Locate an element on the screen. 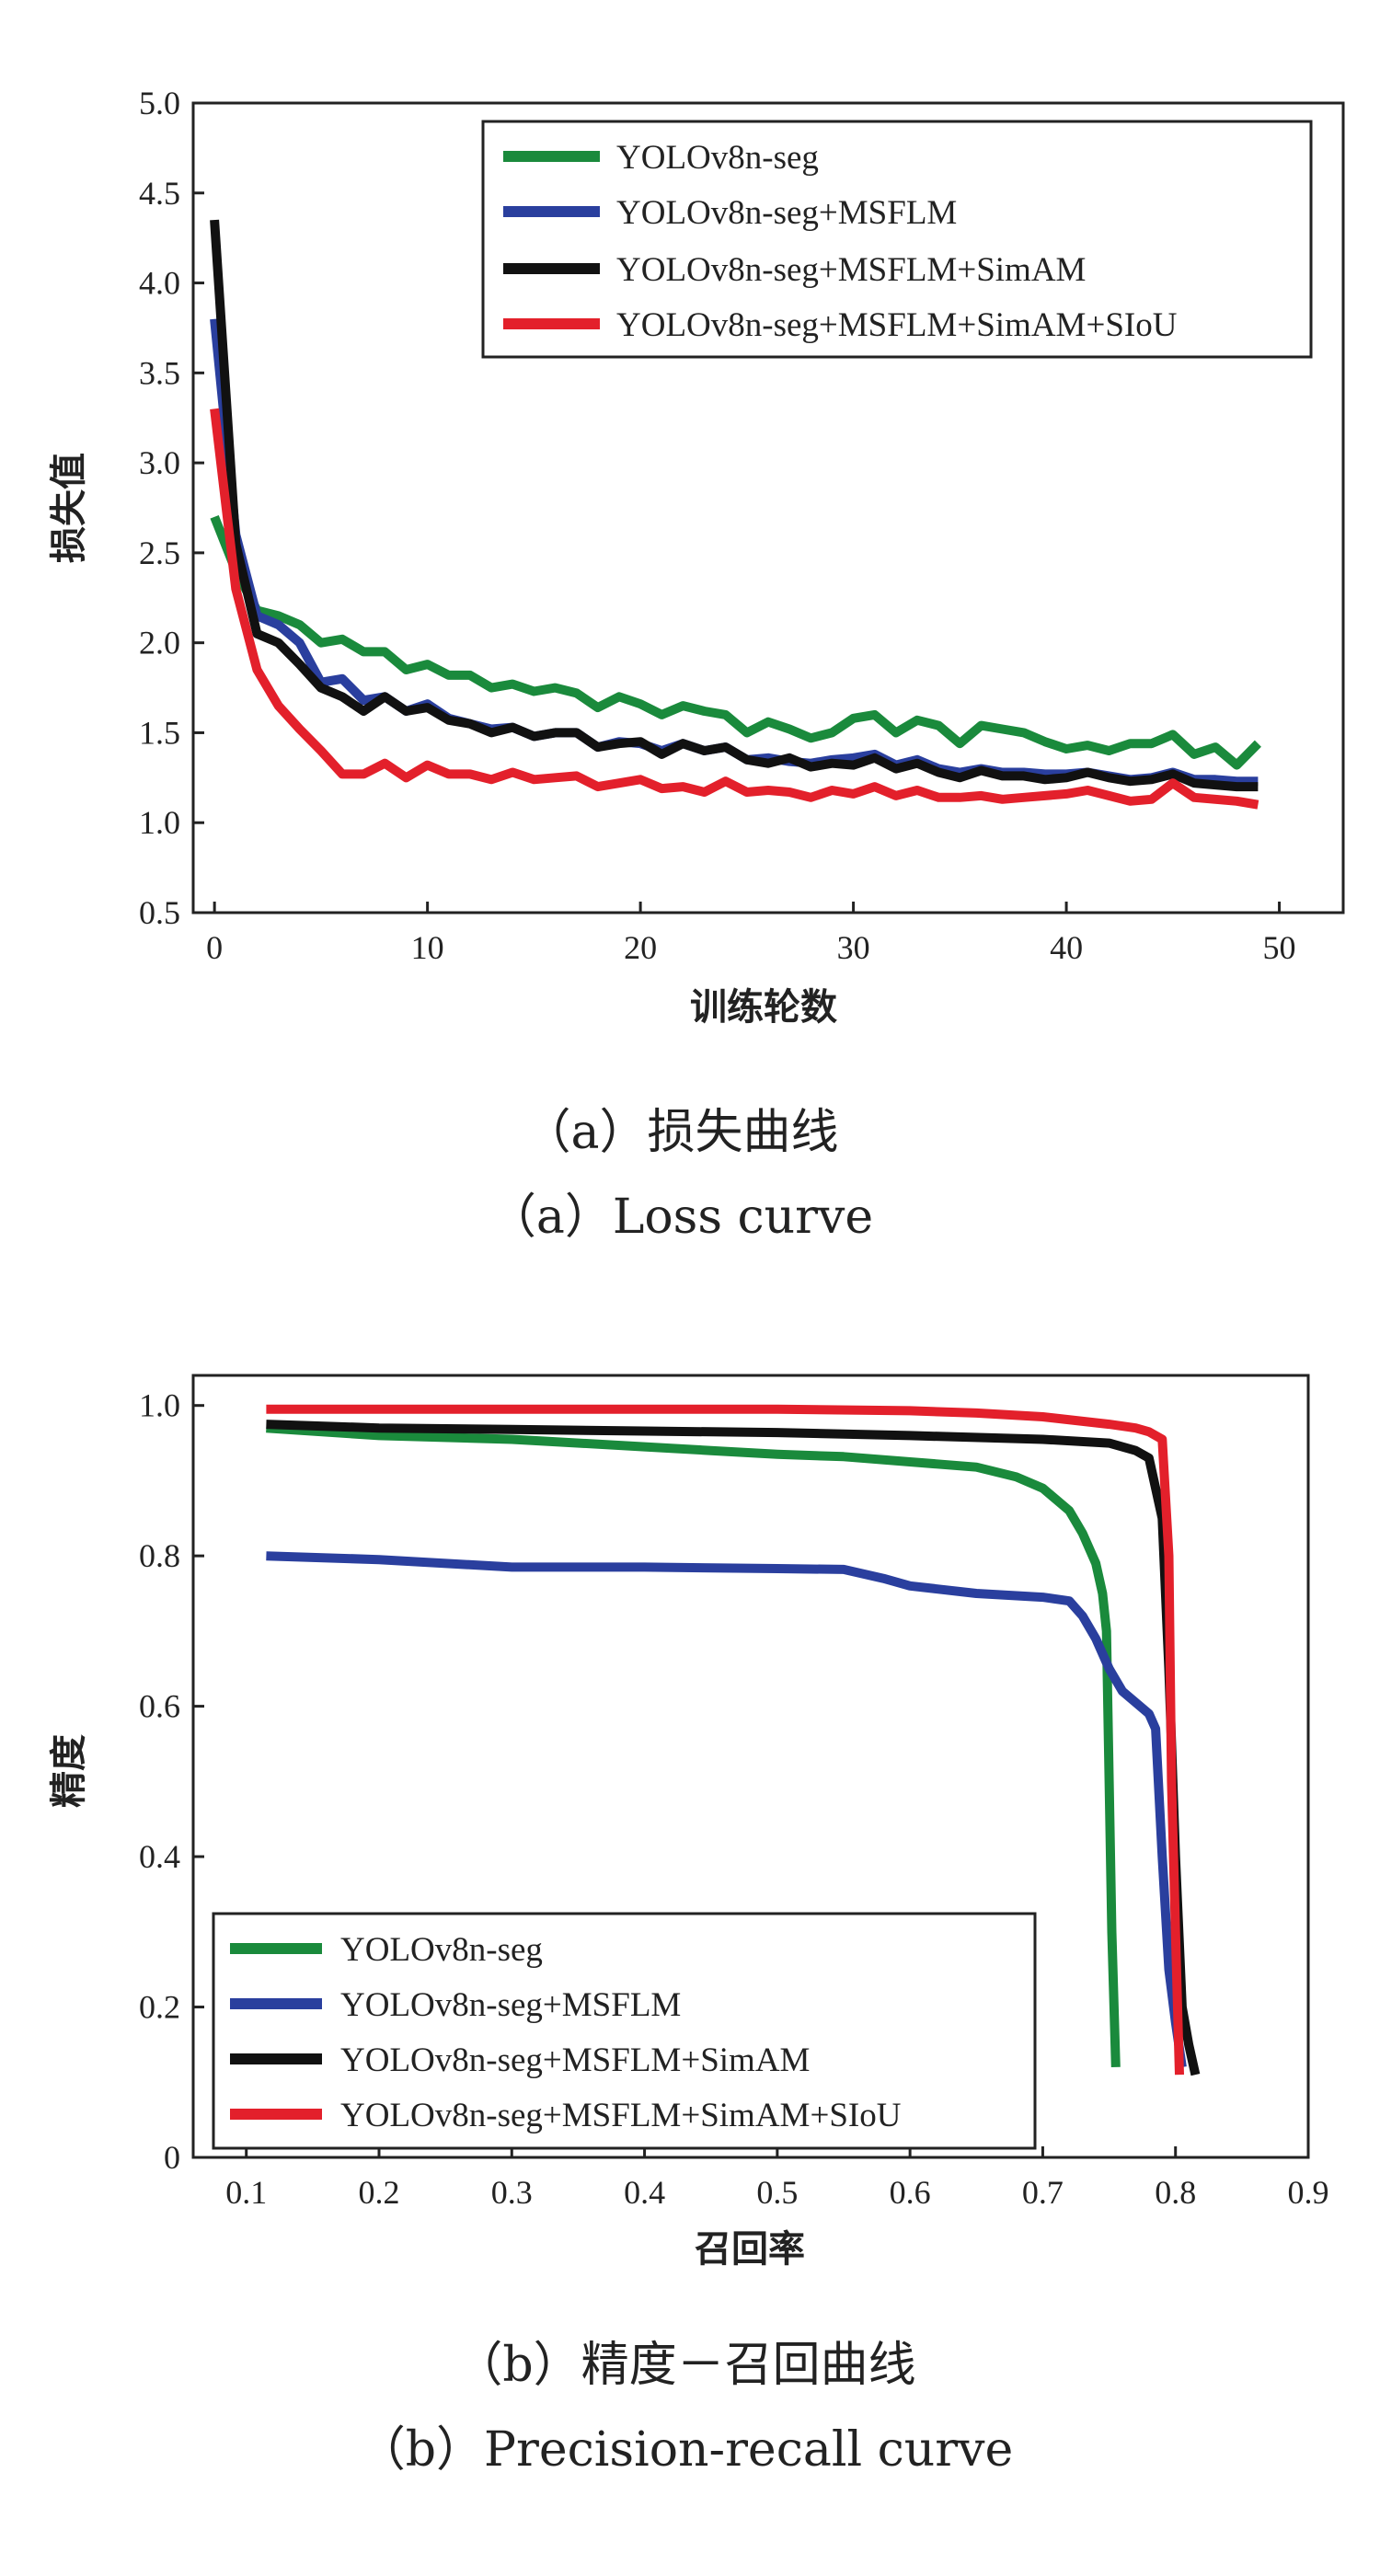 The image size is (1380, 2576). loss-xtick-label: 40 is located at coordinates (1066, 947).